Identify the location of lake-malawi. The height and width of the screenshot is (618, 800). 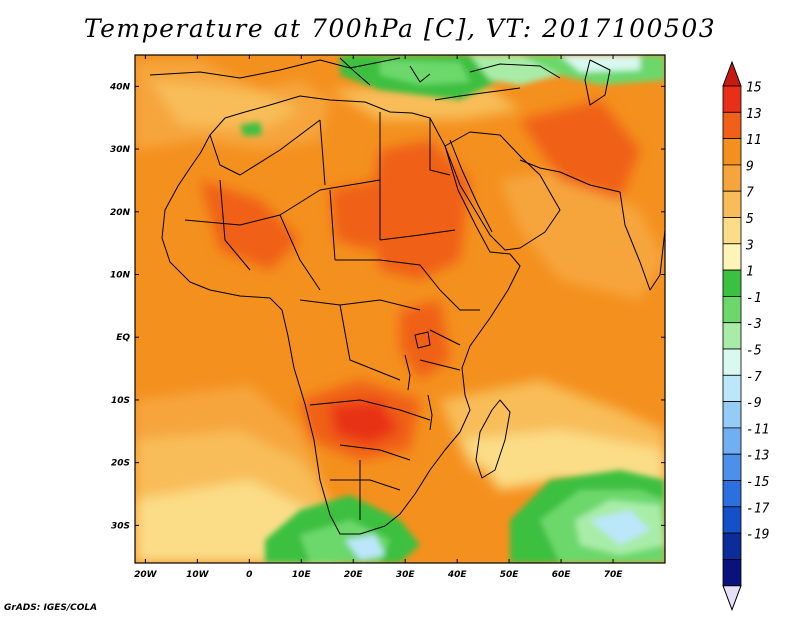
(430, 412).